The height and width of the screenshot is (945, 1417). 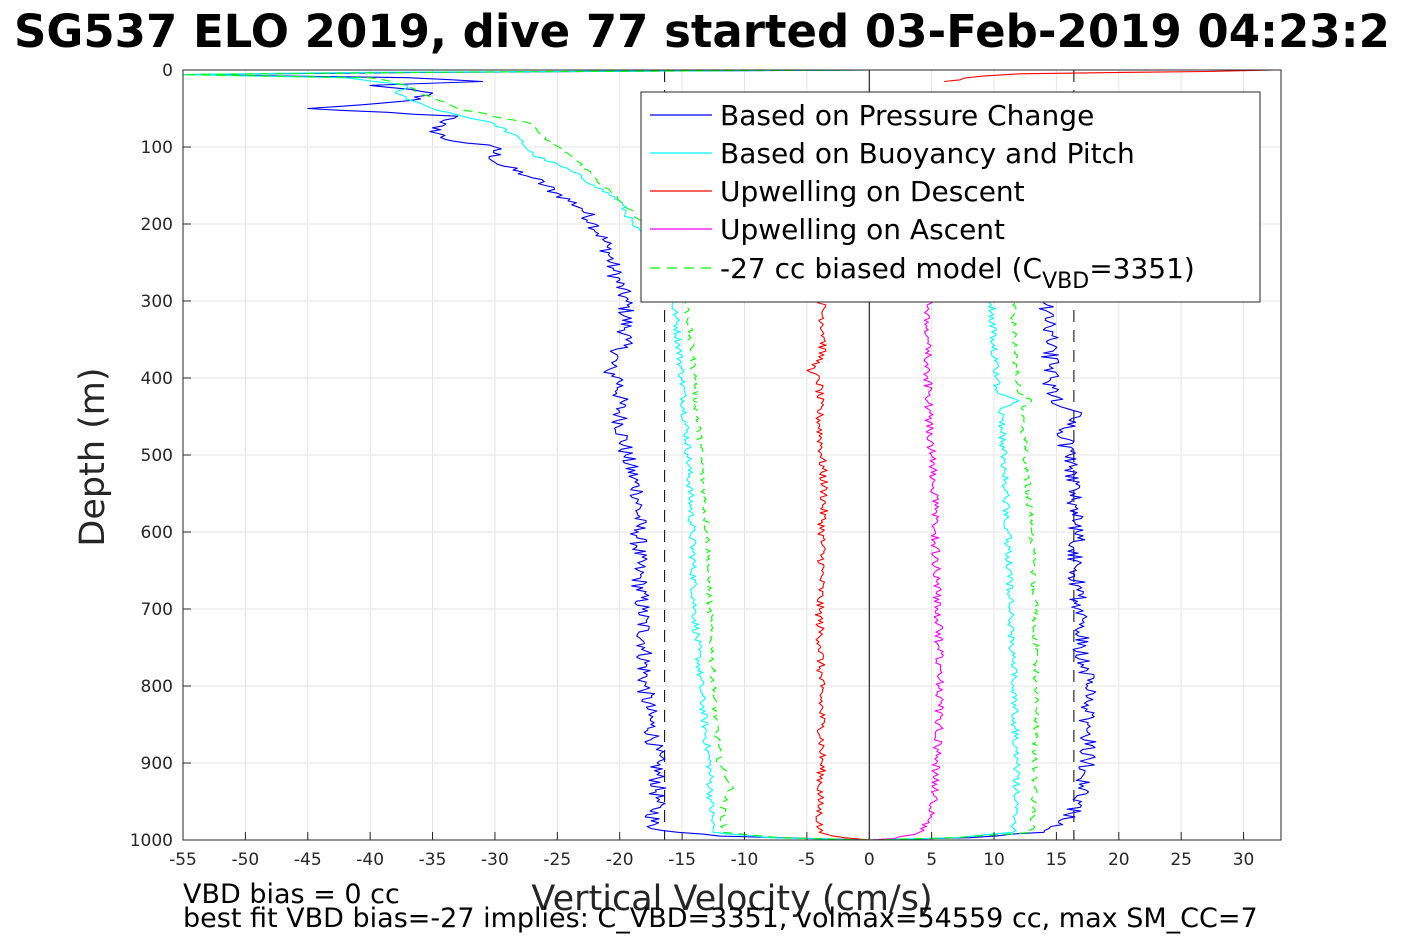 I want to click on y-tick-label: 1000, so click(x=151, y=841).